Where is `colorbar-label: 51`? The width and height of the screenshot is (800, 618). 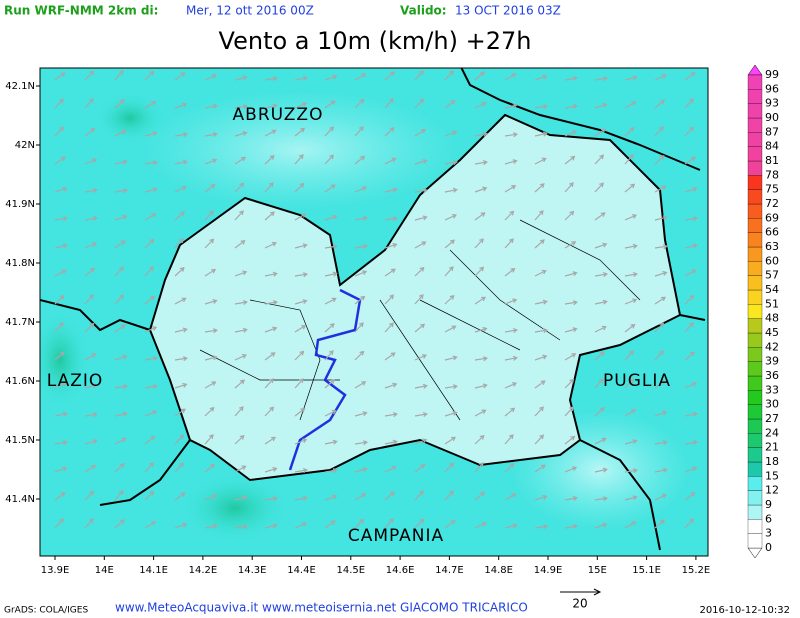 colorbar-label: 51 is located at coordinates (772, 303).